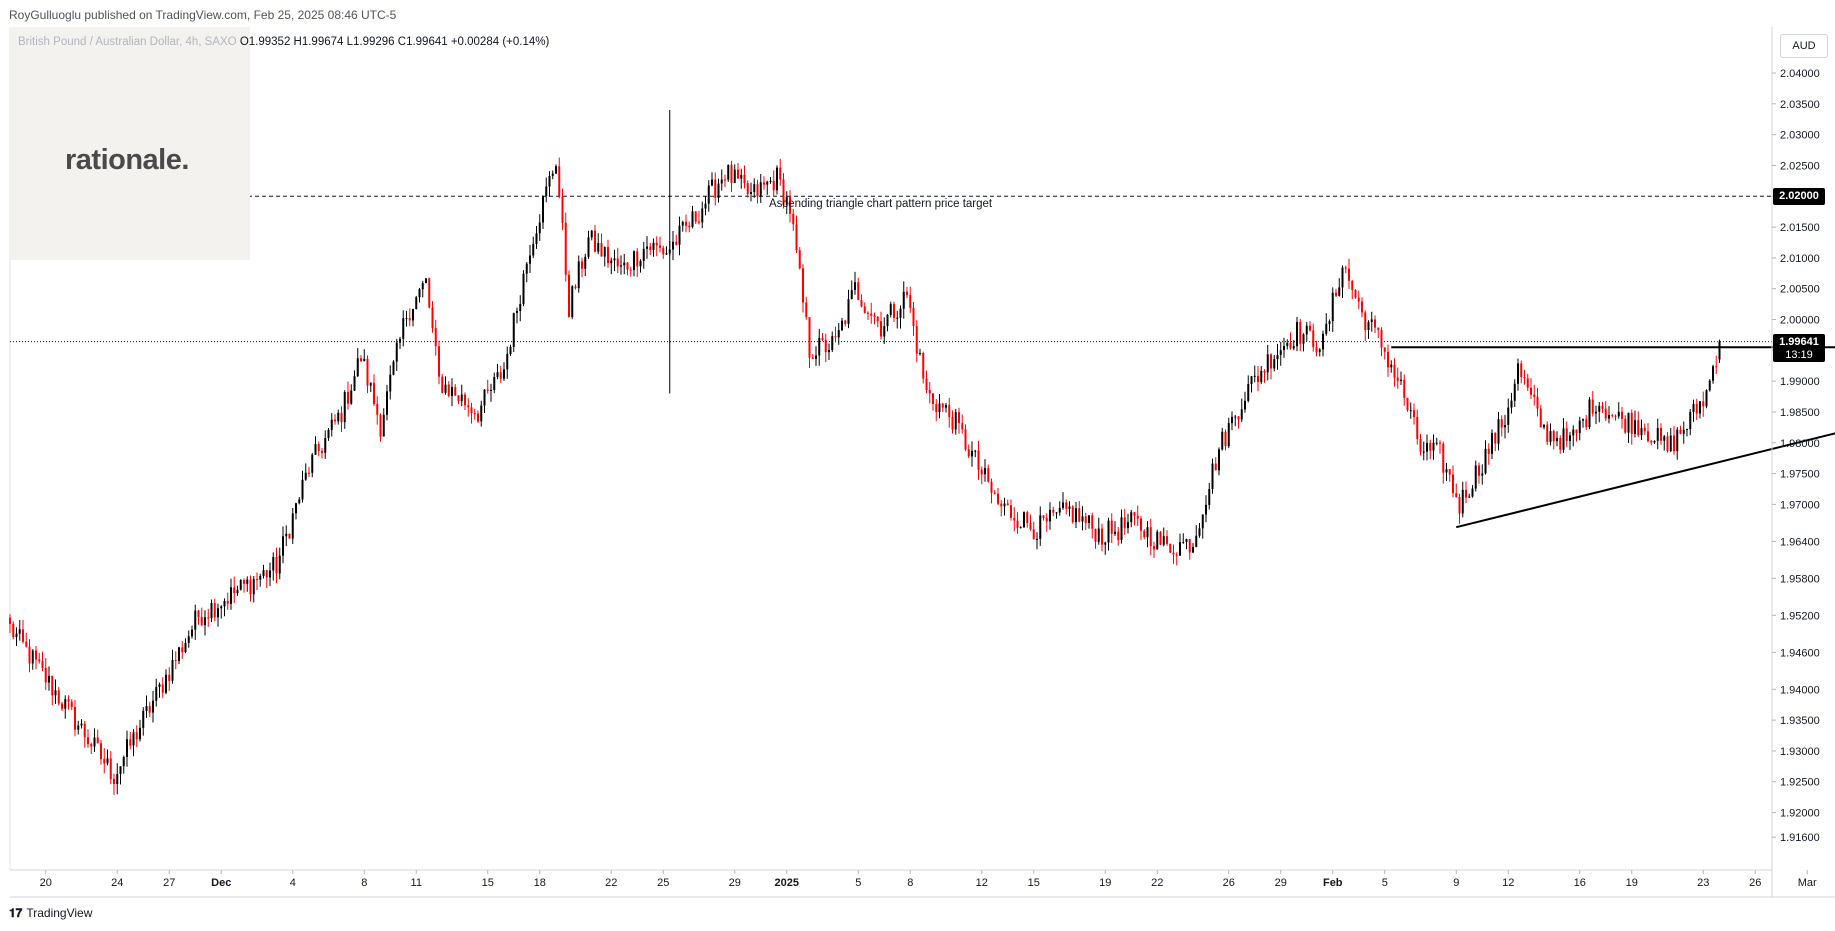 The image size is (1835, 931). Describe the element at coordinates (50, 913) in the screenshot. I see `footer-brand: 𝟏𝟕 TradingView` at that location.